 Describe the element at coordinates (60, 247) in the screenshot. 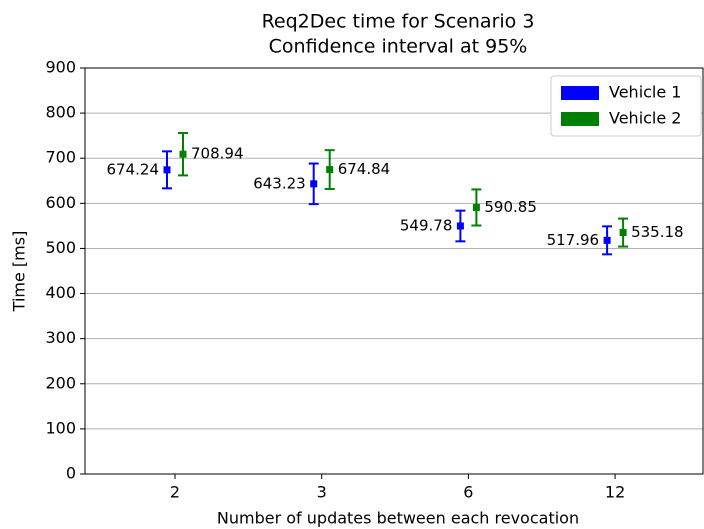

I see `y-tick-label: 500` at that location.